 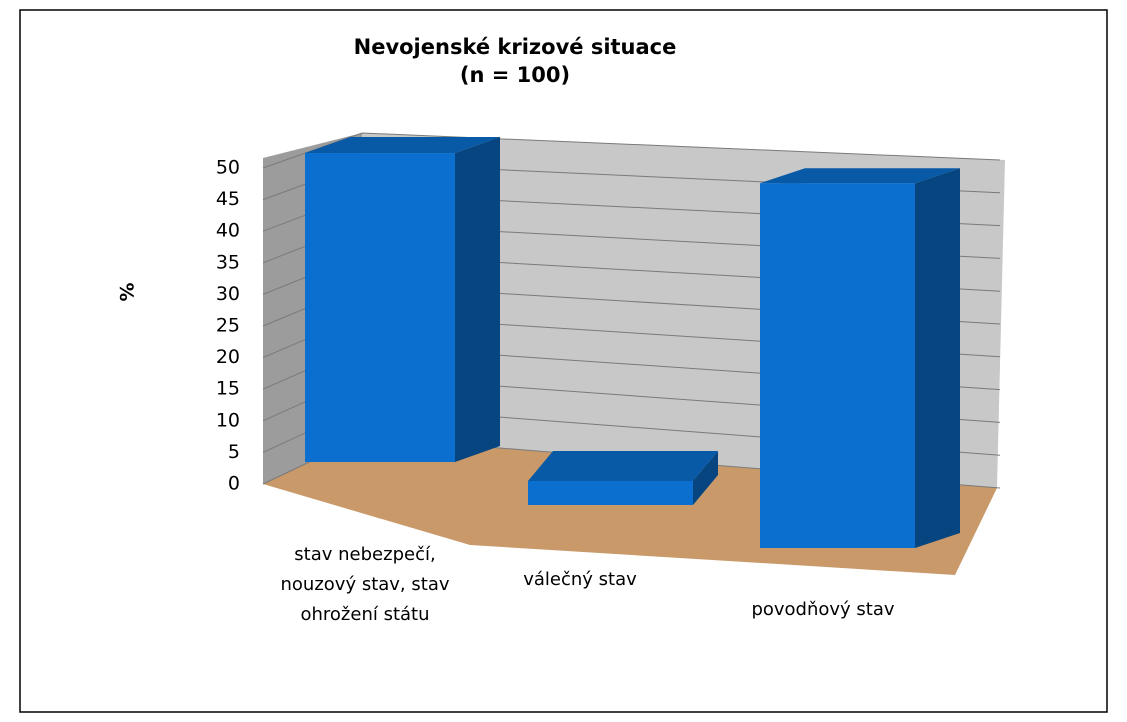 I want to click on y-tick-label: 10, so click(x=228, y=420).